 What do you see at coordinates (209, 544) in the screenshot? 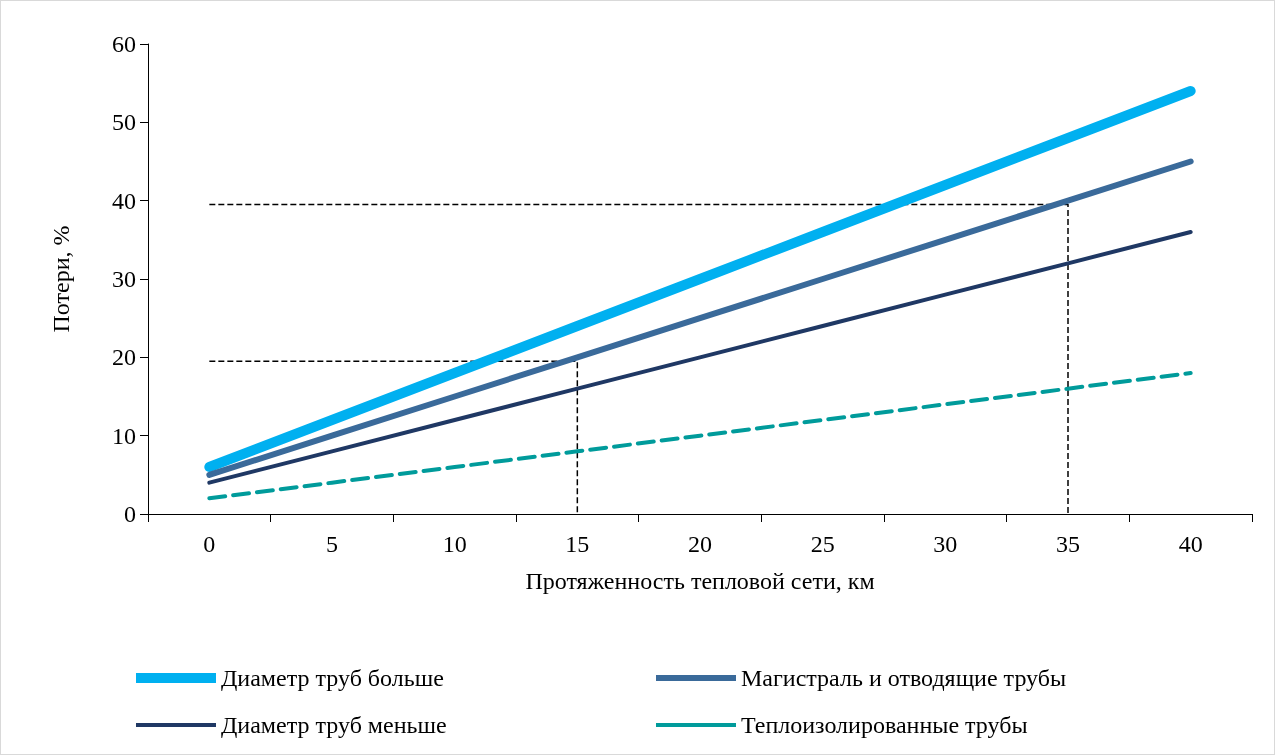
I see `x-tick-label: 0` at bounding box center [209, 544].